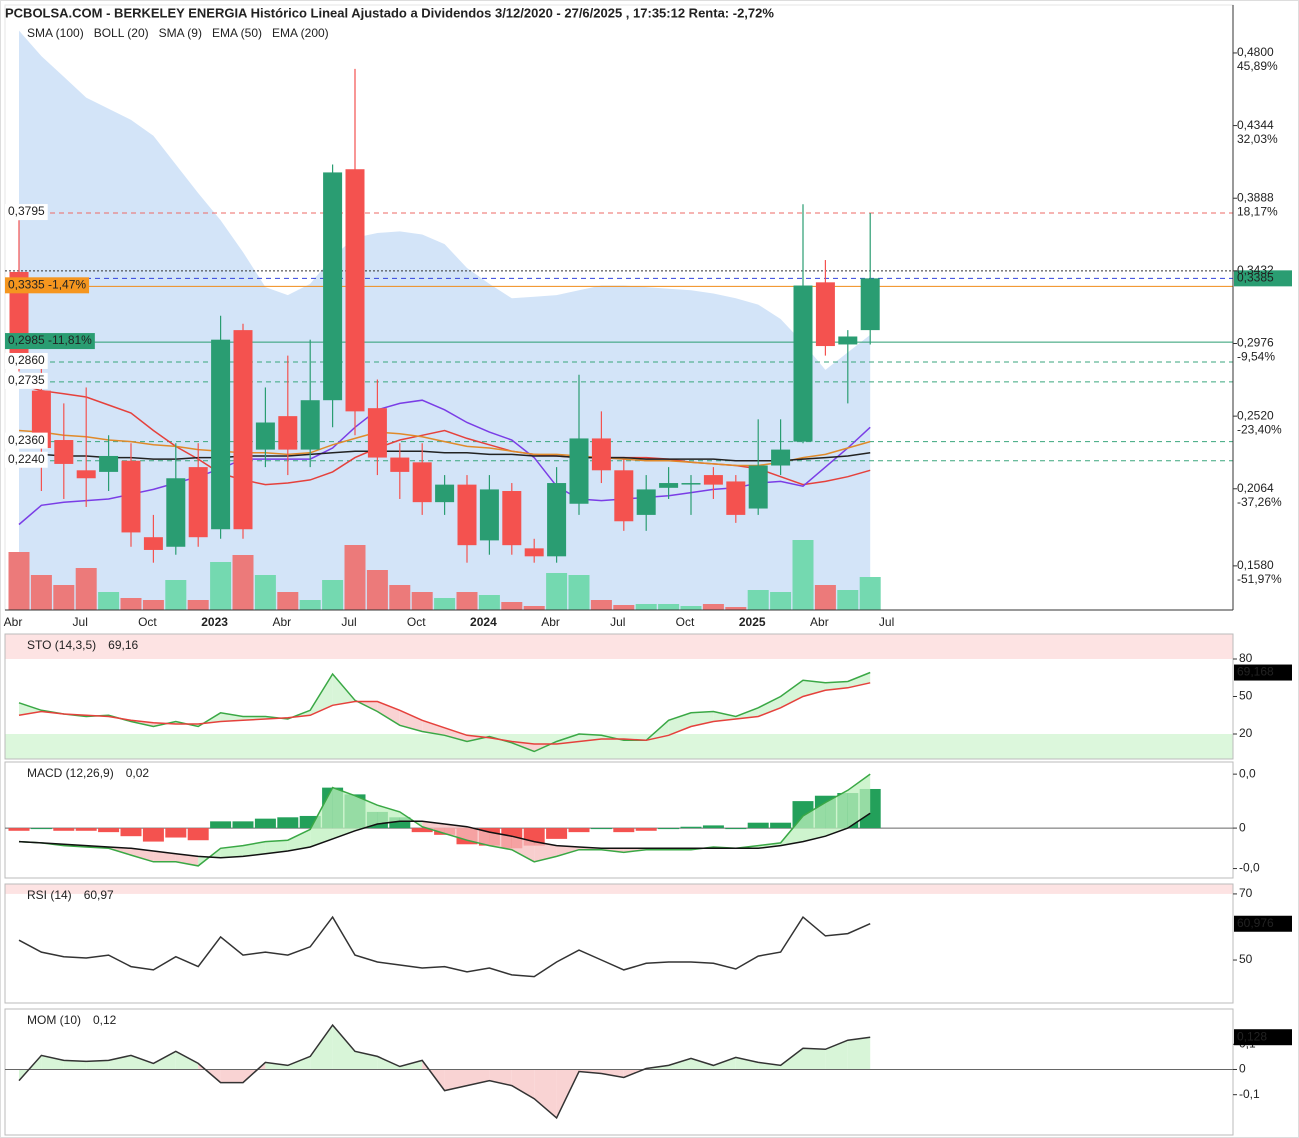 This screenshot has width=1299, height=1138. I want to click on value-label: 0,3385, so click(1255, 278).